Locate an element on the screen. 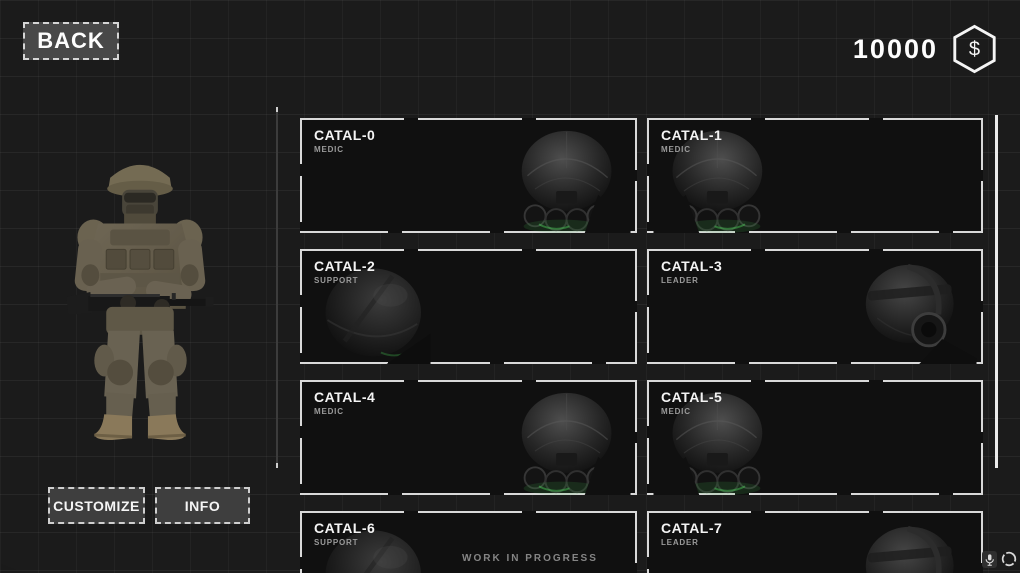  card-title: CATAL-5 is located at coordinates (692, 397).